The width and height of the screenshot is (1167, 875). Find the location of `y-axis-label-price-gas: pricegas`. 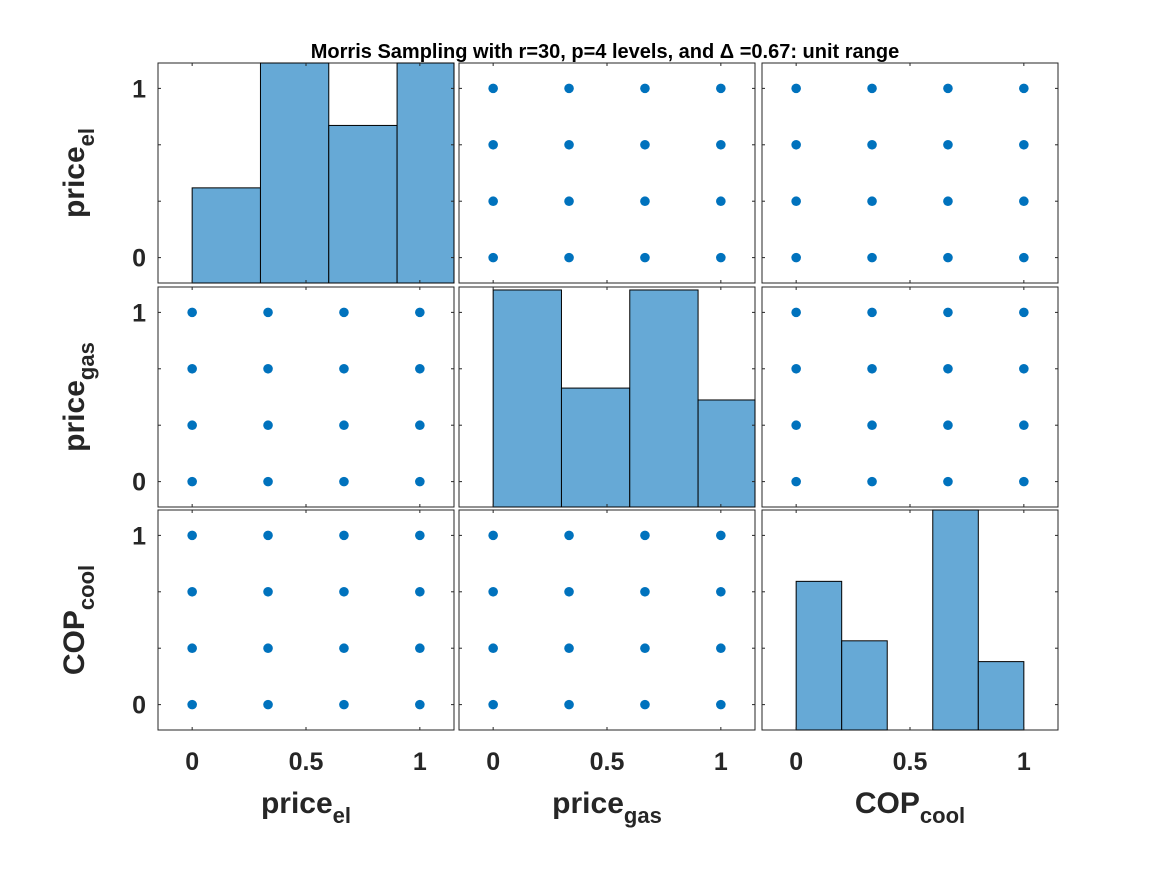

y-axis-label-price-gas: pricegas is located at coordinates (78, 397).